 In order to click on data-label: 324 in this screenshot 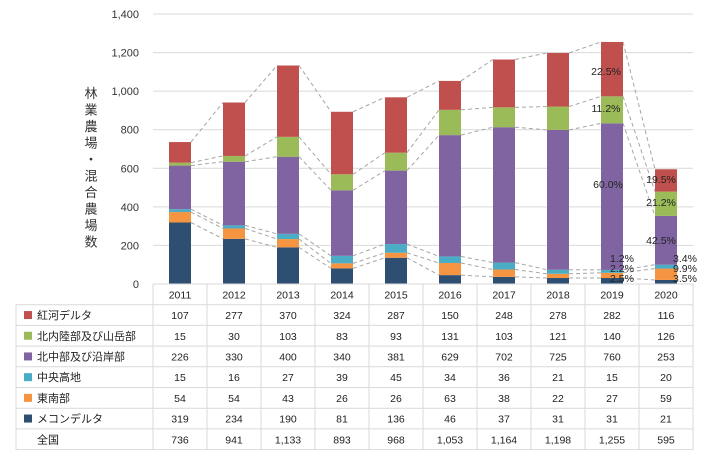, I will do `click(342, 316)`.